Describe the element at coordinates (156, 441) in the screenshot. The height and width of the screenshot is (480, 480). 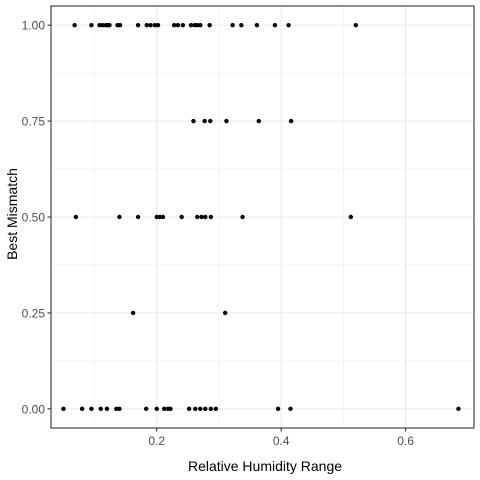
I see `x-tick-label: 0.2` at that location.